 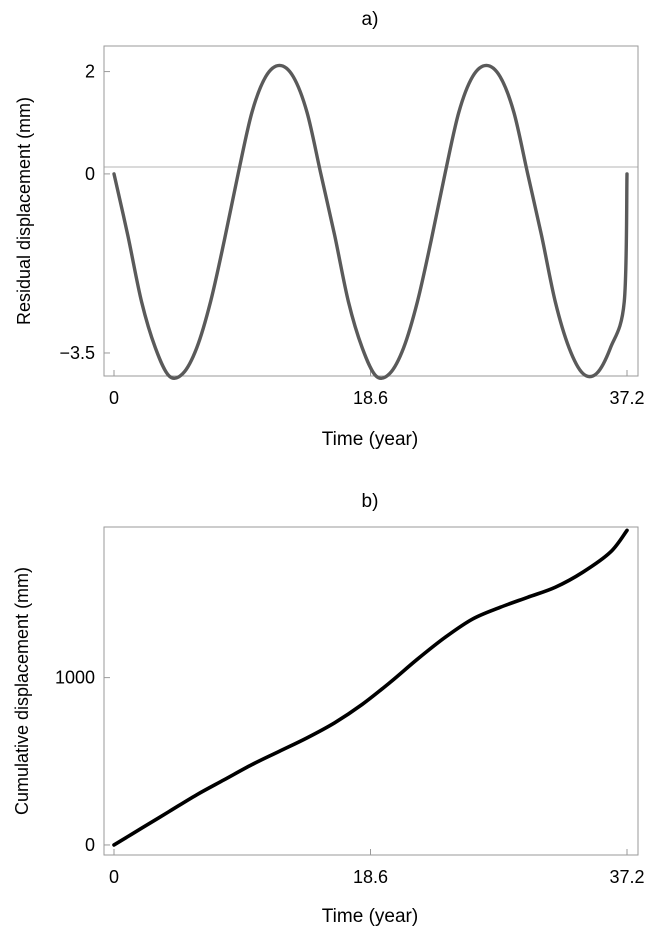 I want to click on panel-b-x-tick-label: 0, so click(x=114, y=877).